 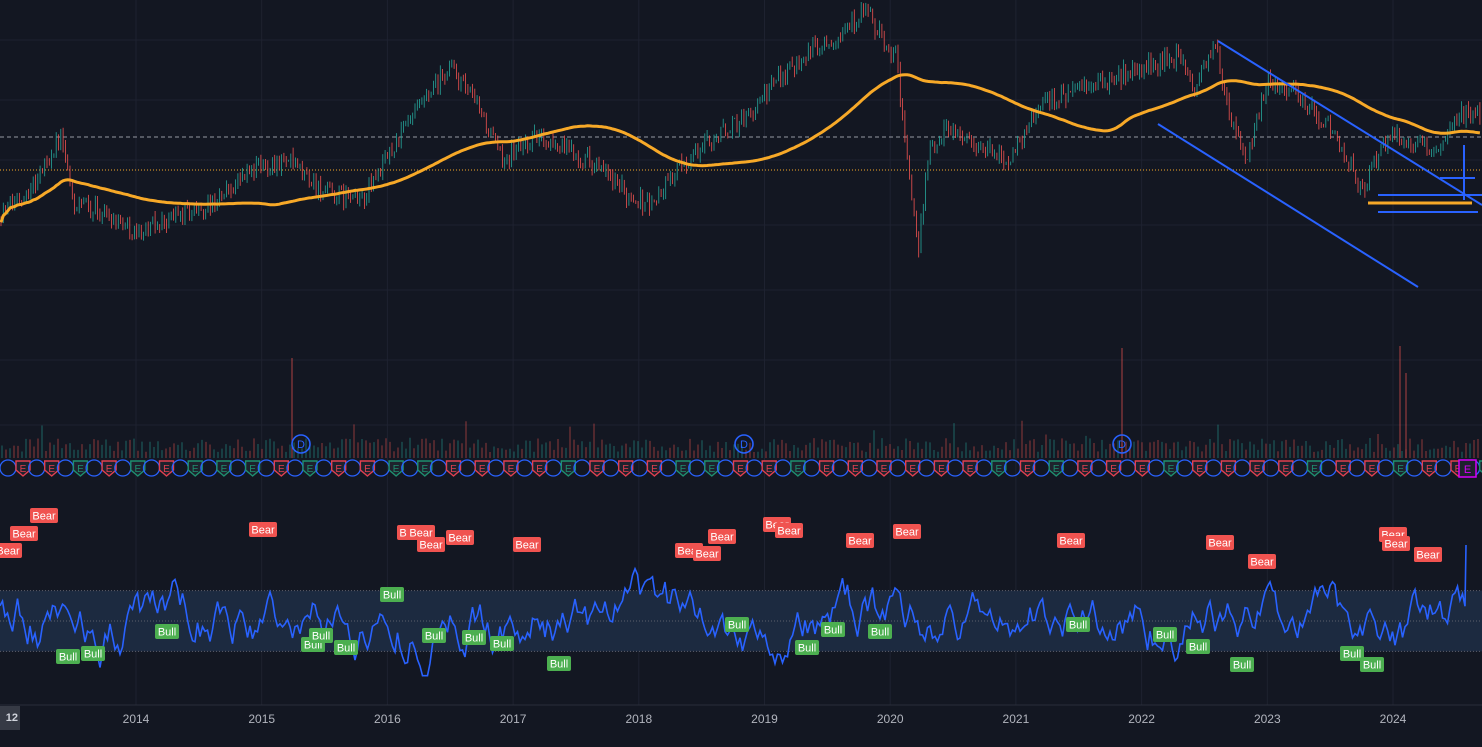 I want to click on earnings-latest-icon, so click(x=1467, y=468).